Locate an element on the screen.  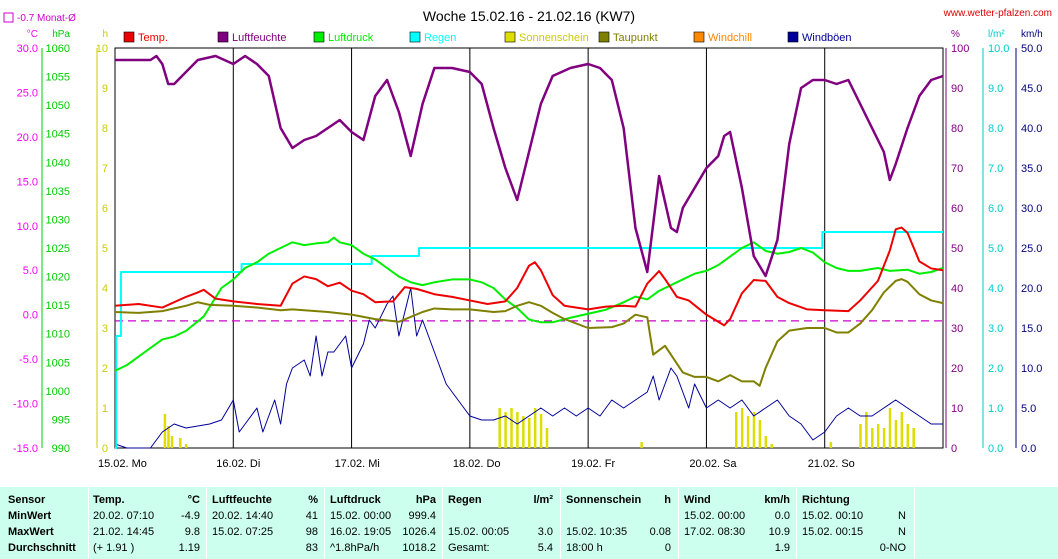
temperature-line is located at coordinates (529, 276).